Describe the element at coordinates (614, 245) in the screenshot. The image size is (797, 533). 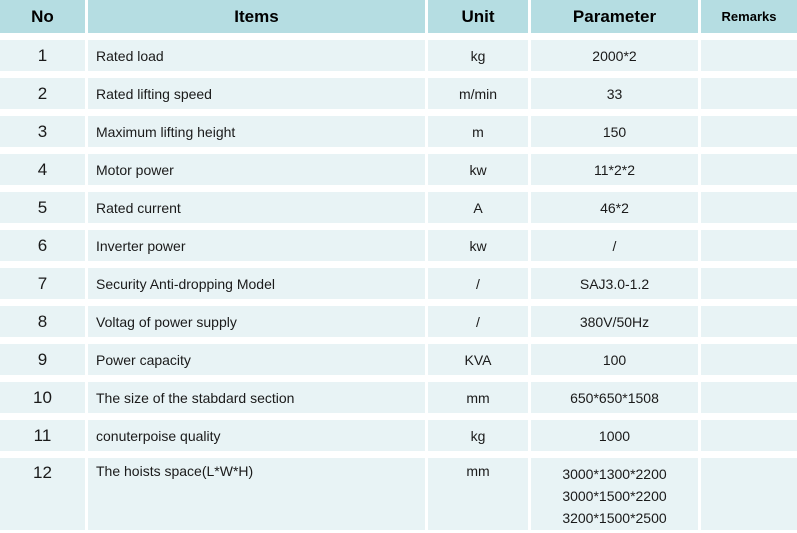
I see `row-parameter-cell: /` at that location.